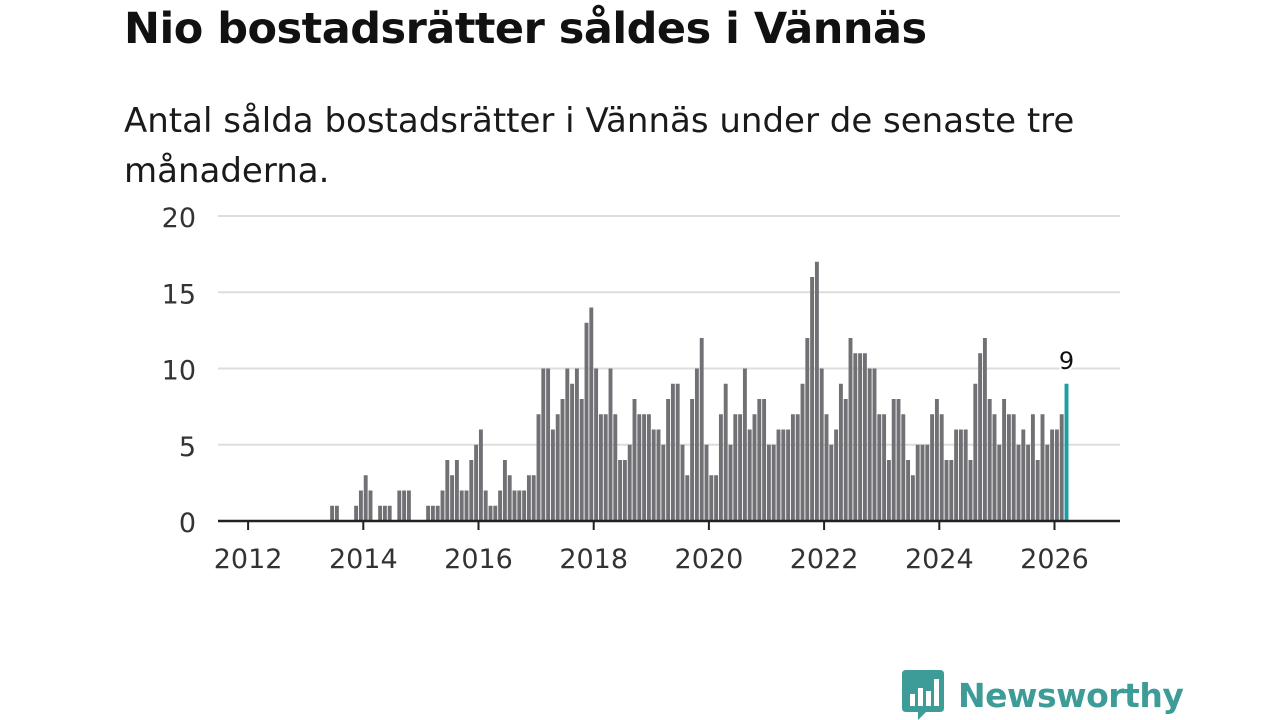 The height and width of the screenshot is (720, 1280). What do you see at coordinates (669, 524) in the screenshot?
I see `axes` at bounding box center [669, 524].